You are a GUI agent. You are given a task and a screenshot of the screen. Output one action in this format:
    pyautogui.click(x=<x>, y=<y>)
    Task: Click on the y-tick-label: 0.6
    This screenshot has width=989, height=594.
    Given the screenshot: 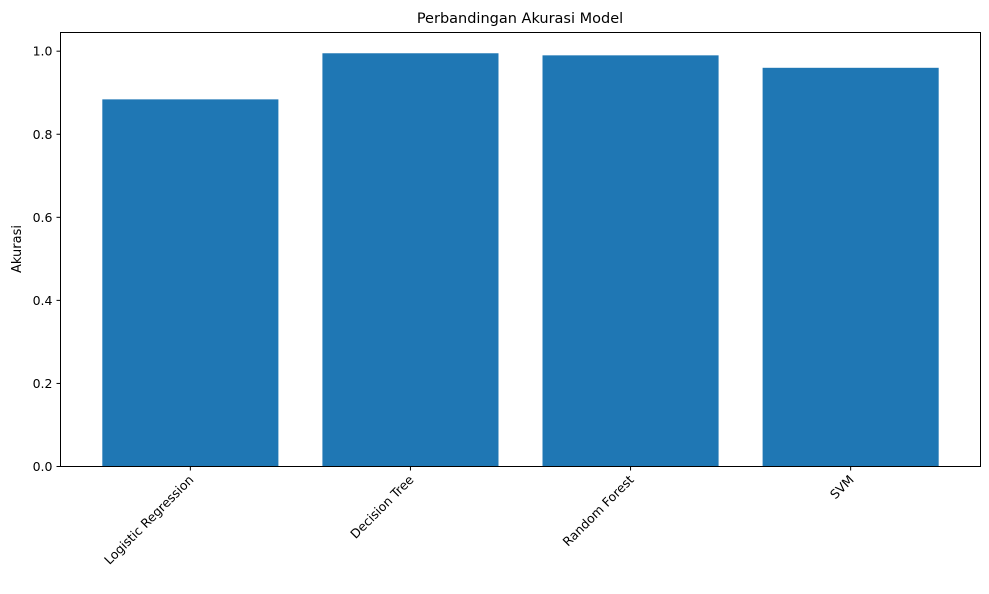 What is the action you would take?
    pyautogui.click(x=43, y=217)
    